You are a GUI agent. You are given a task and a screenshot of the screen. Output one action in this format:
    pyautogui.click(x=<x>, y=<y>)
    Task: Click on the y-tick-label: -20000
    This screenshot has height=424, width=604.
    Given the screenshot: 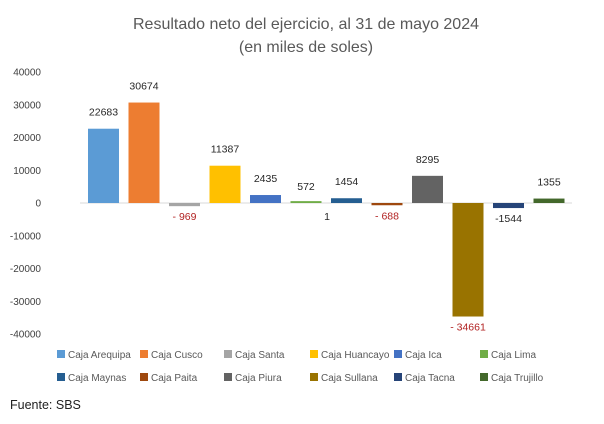 What is the action you would take?
    pyautogui.click(x=26, y=269)
    